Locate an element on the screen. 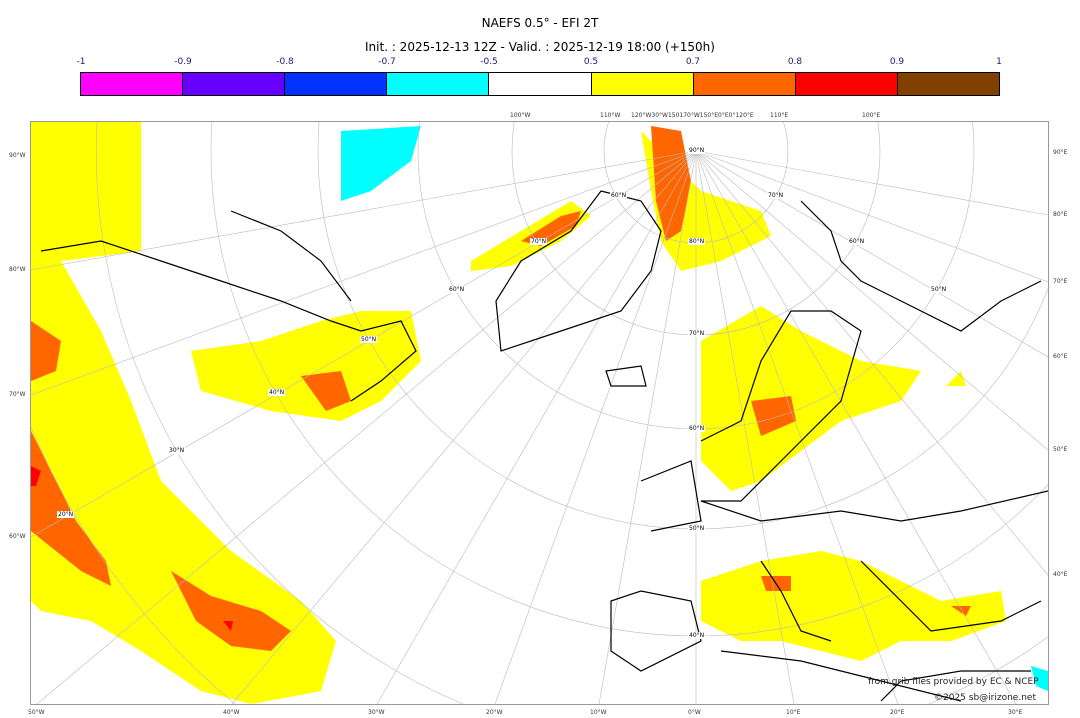 The image size is (1080, 718). colorbar-tick: 0.5 is located at coordinates (591, 62).